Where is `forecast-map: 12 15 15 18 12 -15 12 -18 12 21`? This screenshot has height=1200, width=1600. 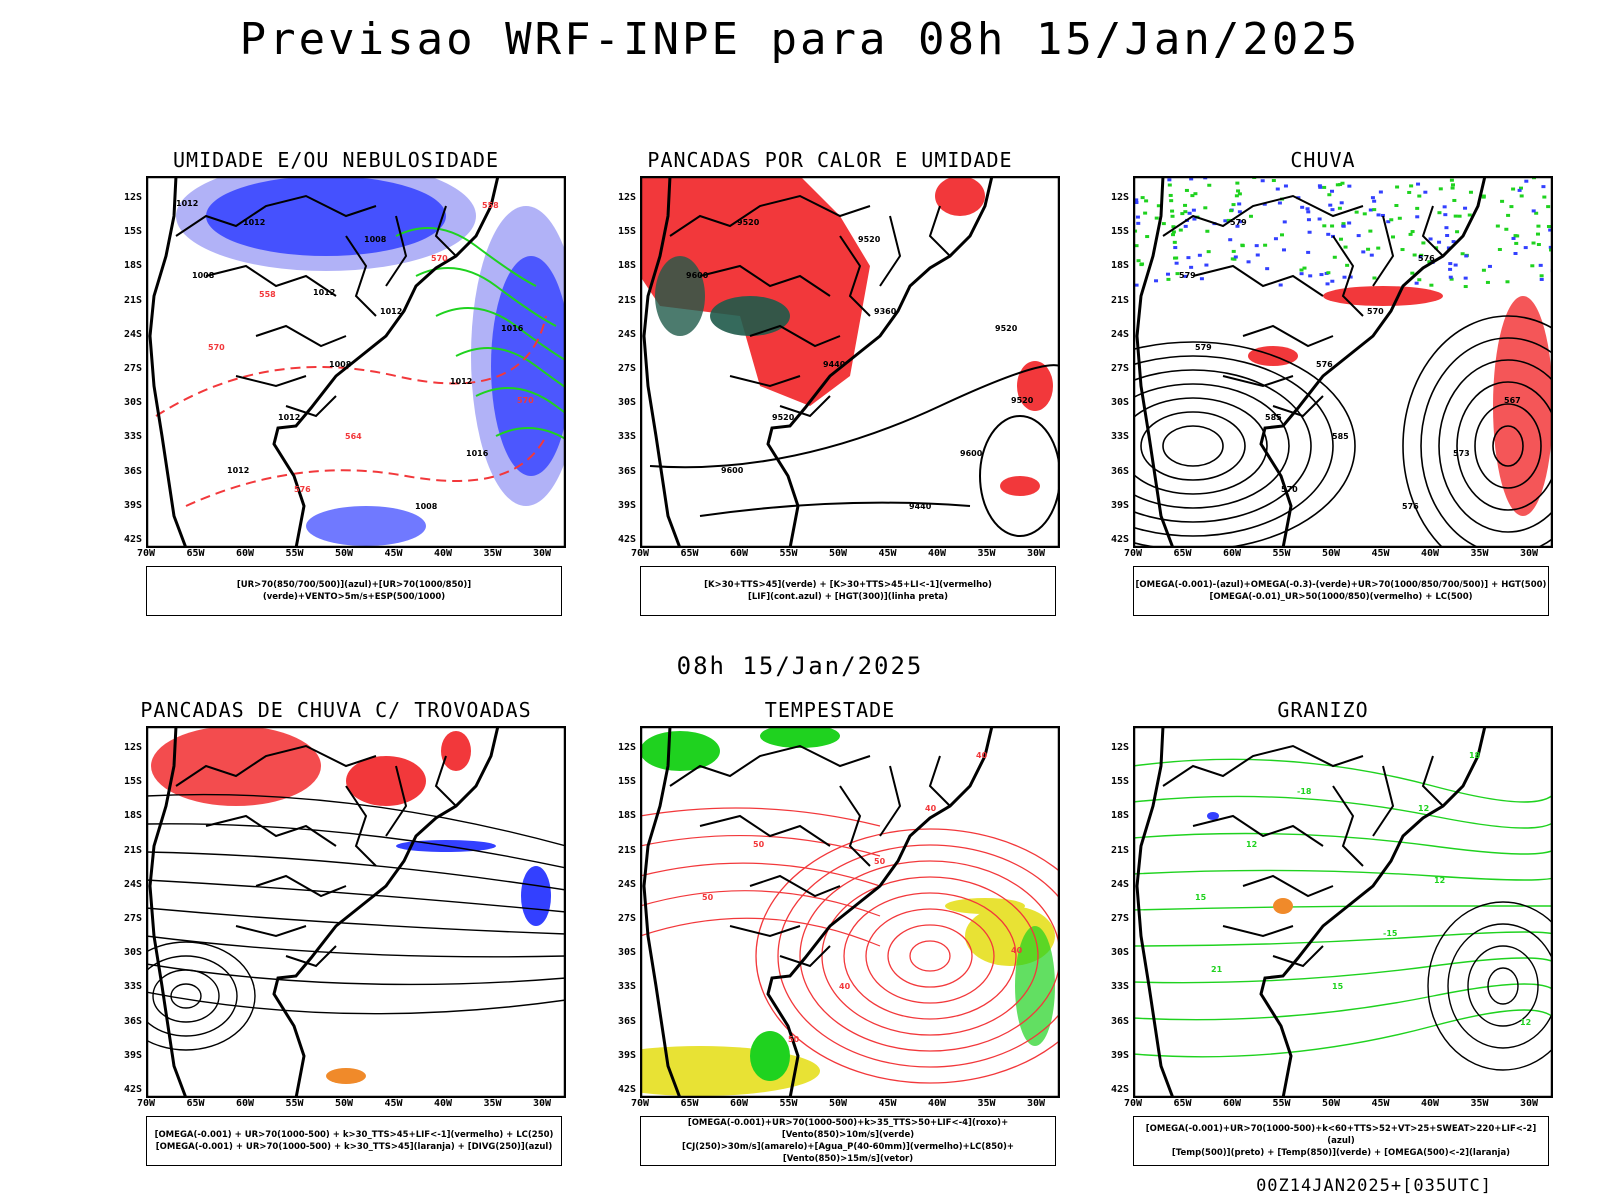
forecast-map: 12 15 15 18 12 -15 12 -18 12 21 is located at coordinates (1343, 912).